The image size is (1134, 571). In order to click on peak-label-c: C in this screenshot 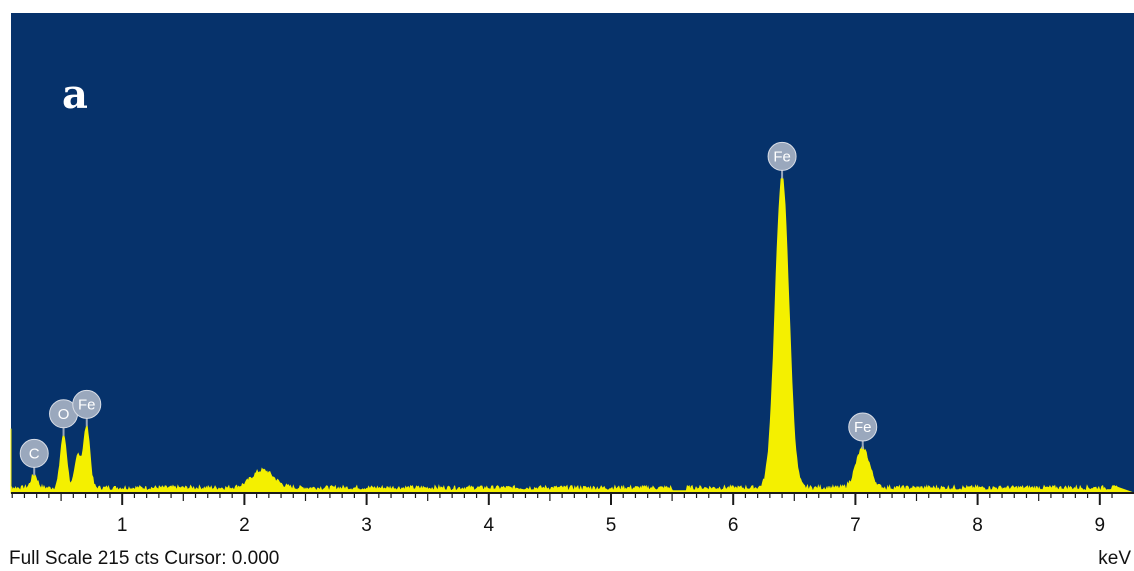, I will do `click(34, 457)`.